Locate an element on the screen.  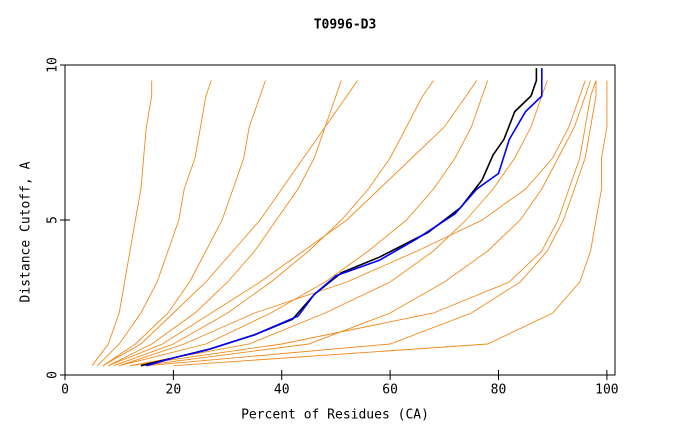
x-tick-label: 80 is located at coordinates (499, 390).